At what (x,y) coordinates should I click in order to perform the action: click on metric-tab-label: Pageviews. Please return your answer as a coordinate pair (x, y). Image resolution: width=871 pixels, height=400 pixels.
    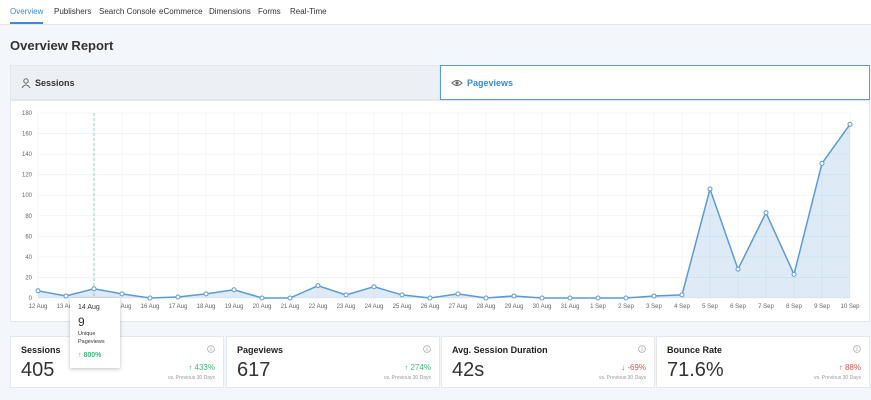
    Looking at the image, I should click on (490, 82).